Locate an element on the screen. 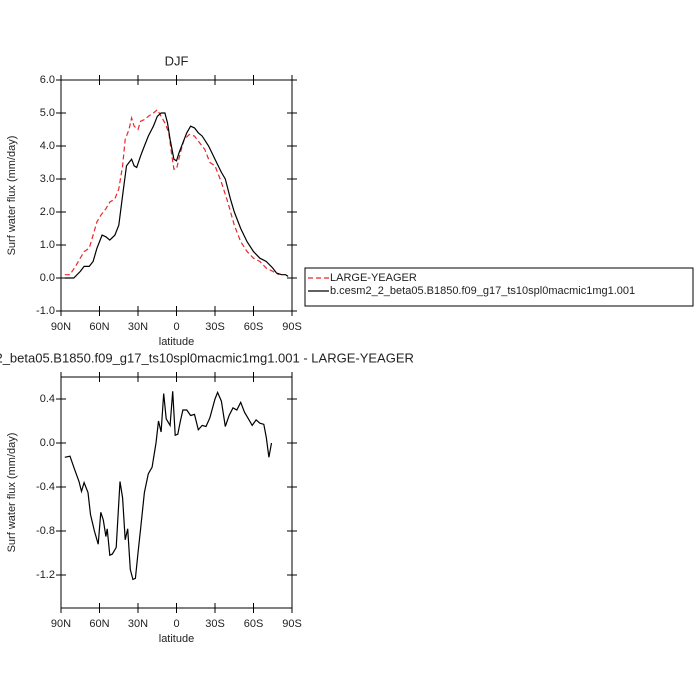 The image size is (700, 700). y-tick-label: 2.0 is located at coordinates (47, 212).